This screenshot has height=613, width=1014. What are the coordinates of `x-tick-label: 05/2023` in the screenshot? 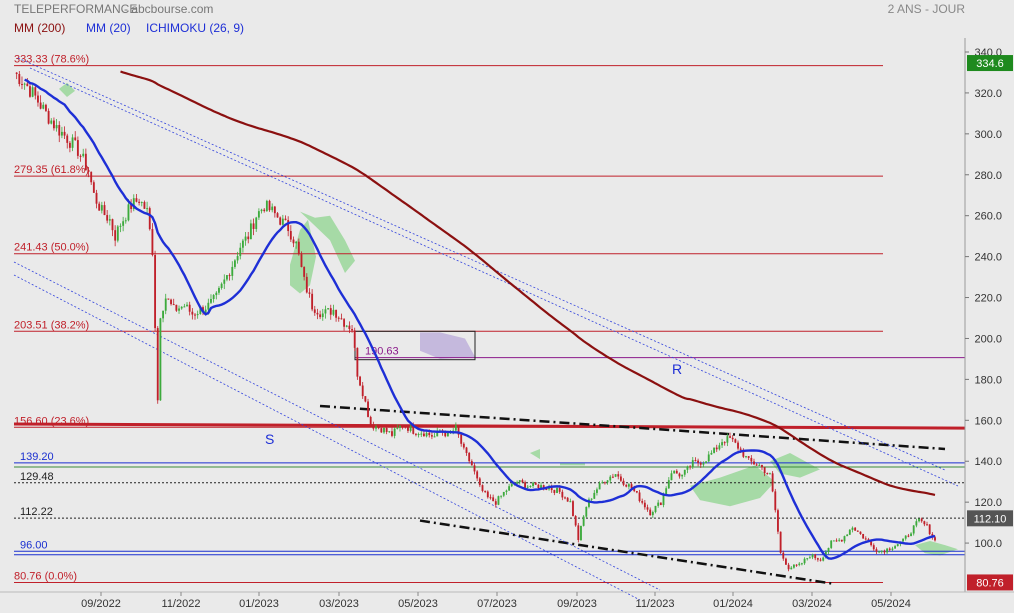 It's located at (418, 604).